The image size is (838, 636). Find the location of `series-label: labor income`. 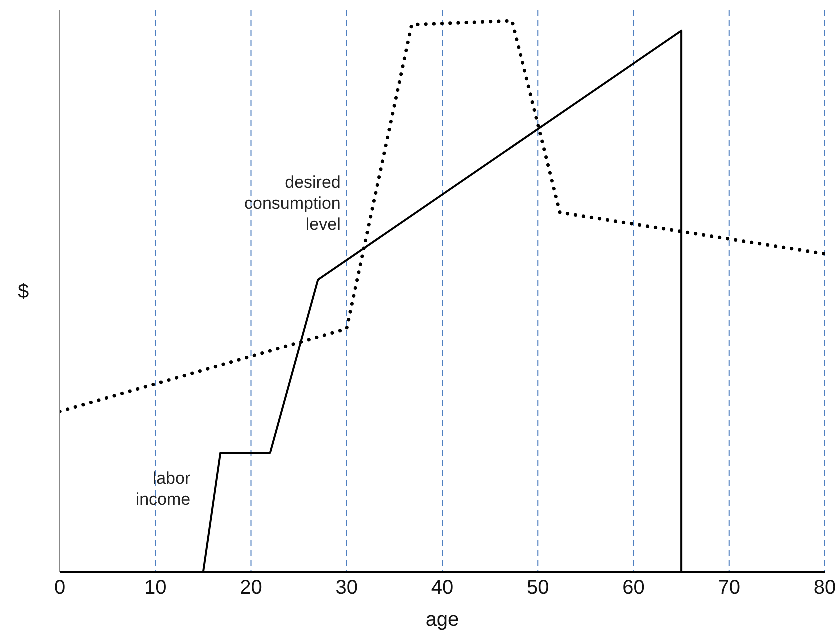

series-label: labor income is located at coordinates (163, 488).